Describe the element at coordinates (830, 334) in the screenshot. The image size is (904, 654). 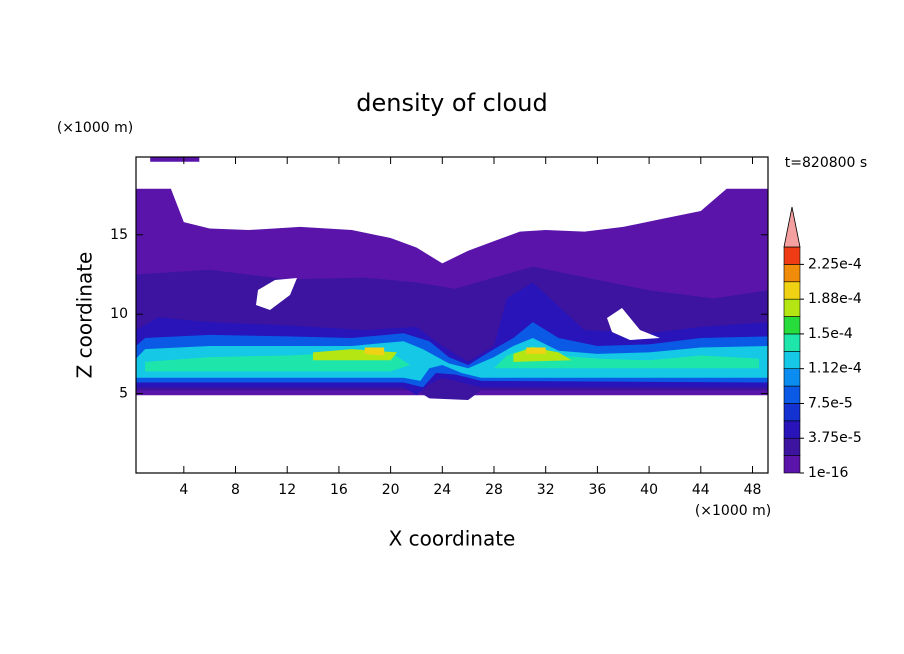
I see `colorbar-tick-label: 1.5e-4` at that location.